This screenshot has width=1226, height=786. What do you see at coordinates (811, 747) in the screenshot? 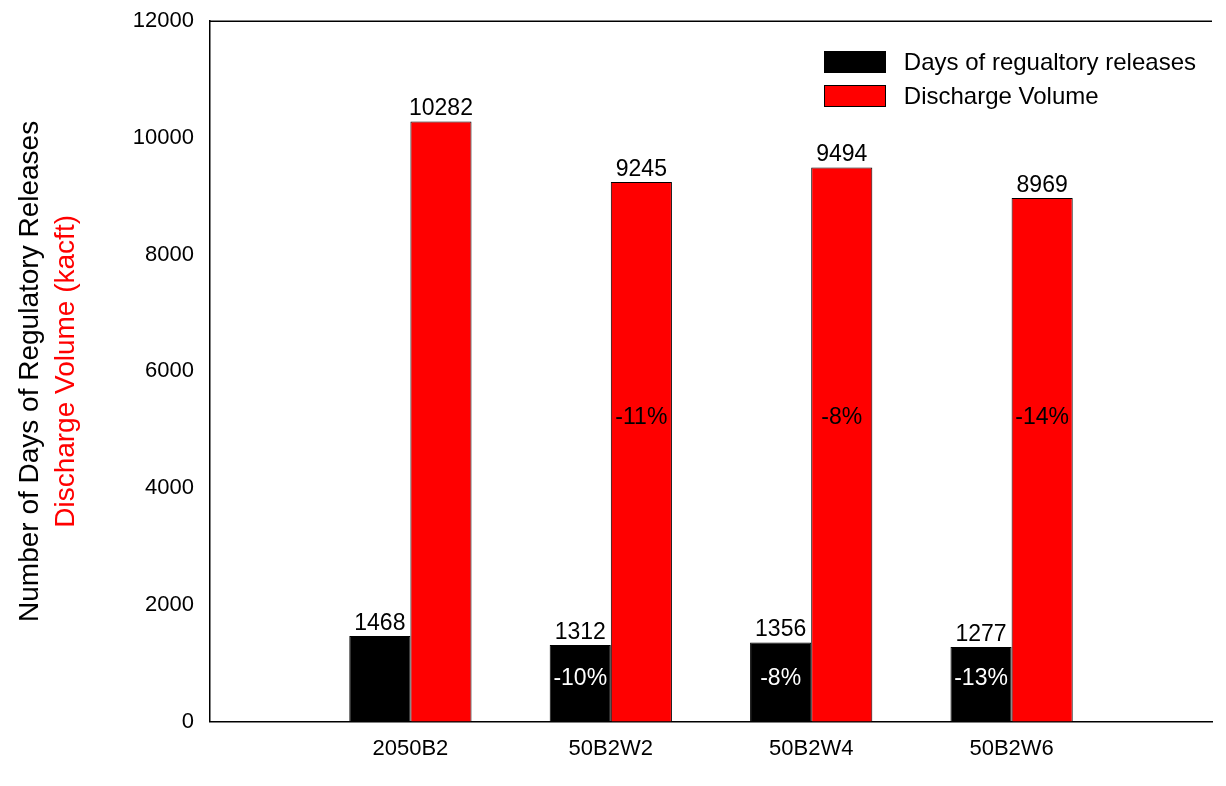
I see `x-tick-label: 50B2W4` at bounding box center [811, 747].